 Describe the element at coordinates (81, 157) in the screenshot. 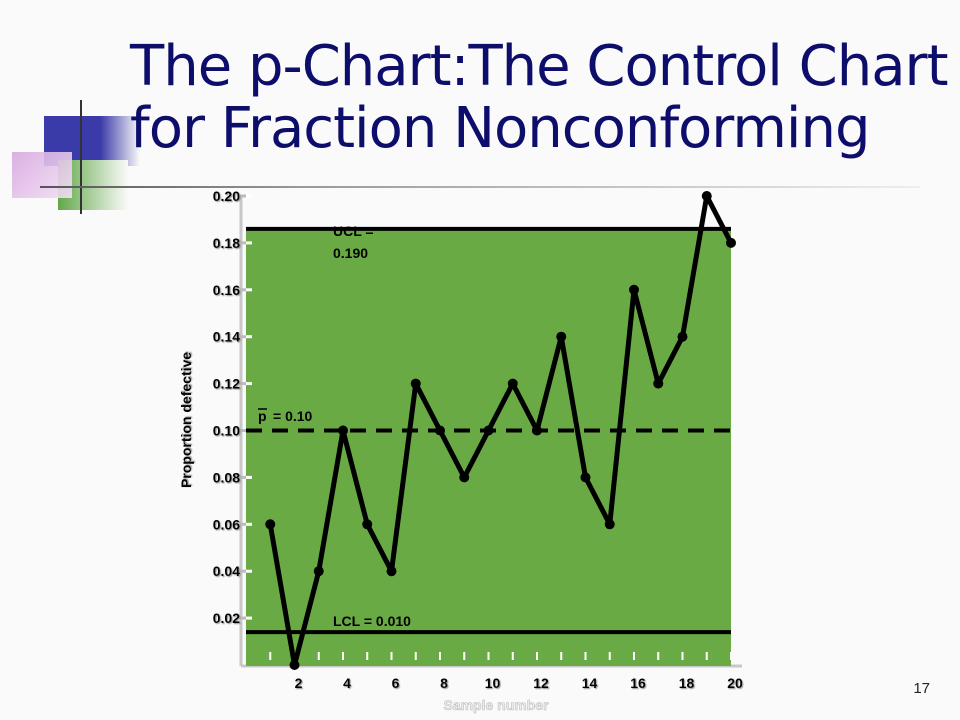

I see `decor-vertical-line` at that location.